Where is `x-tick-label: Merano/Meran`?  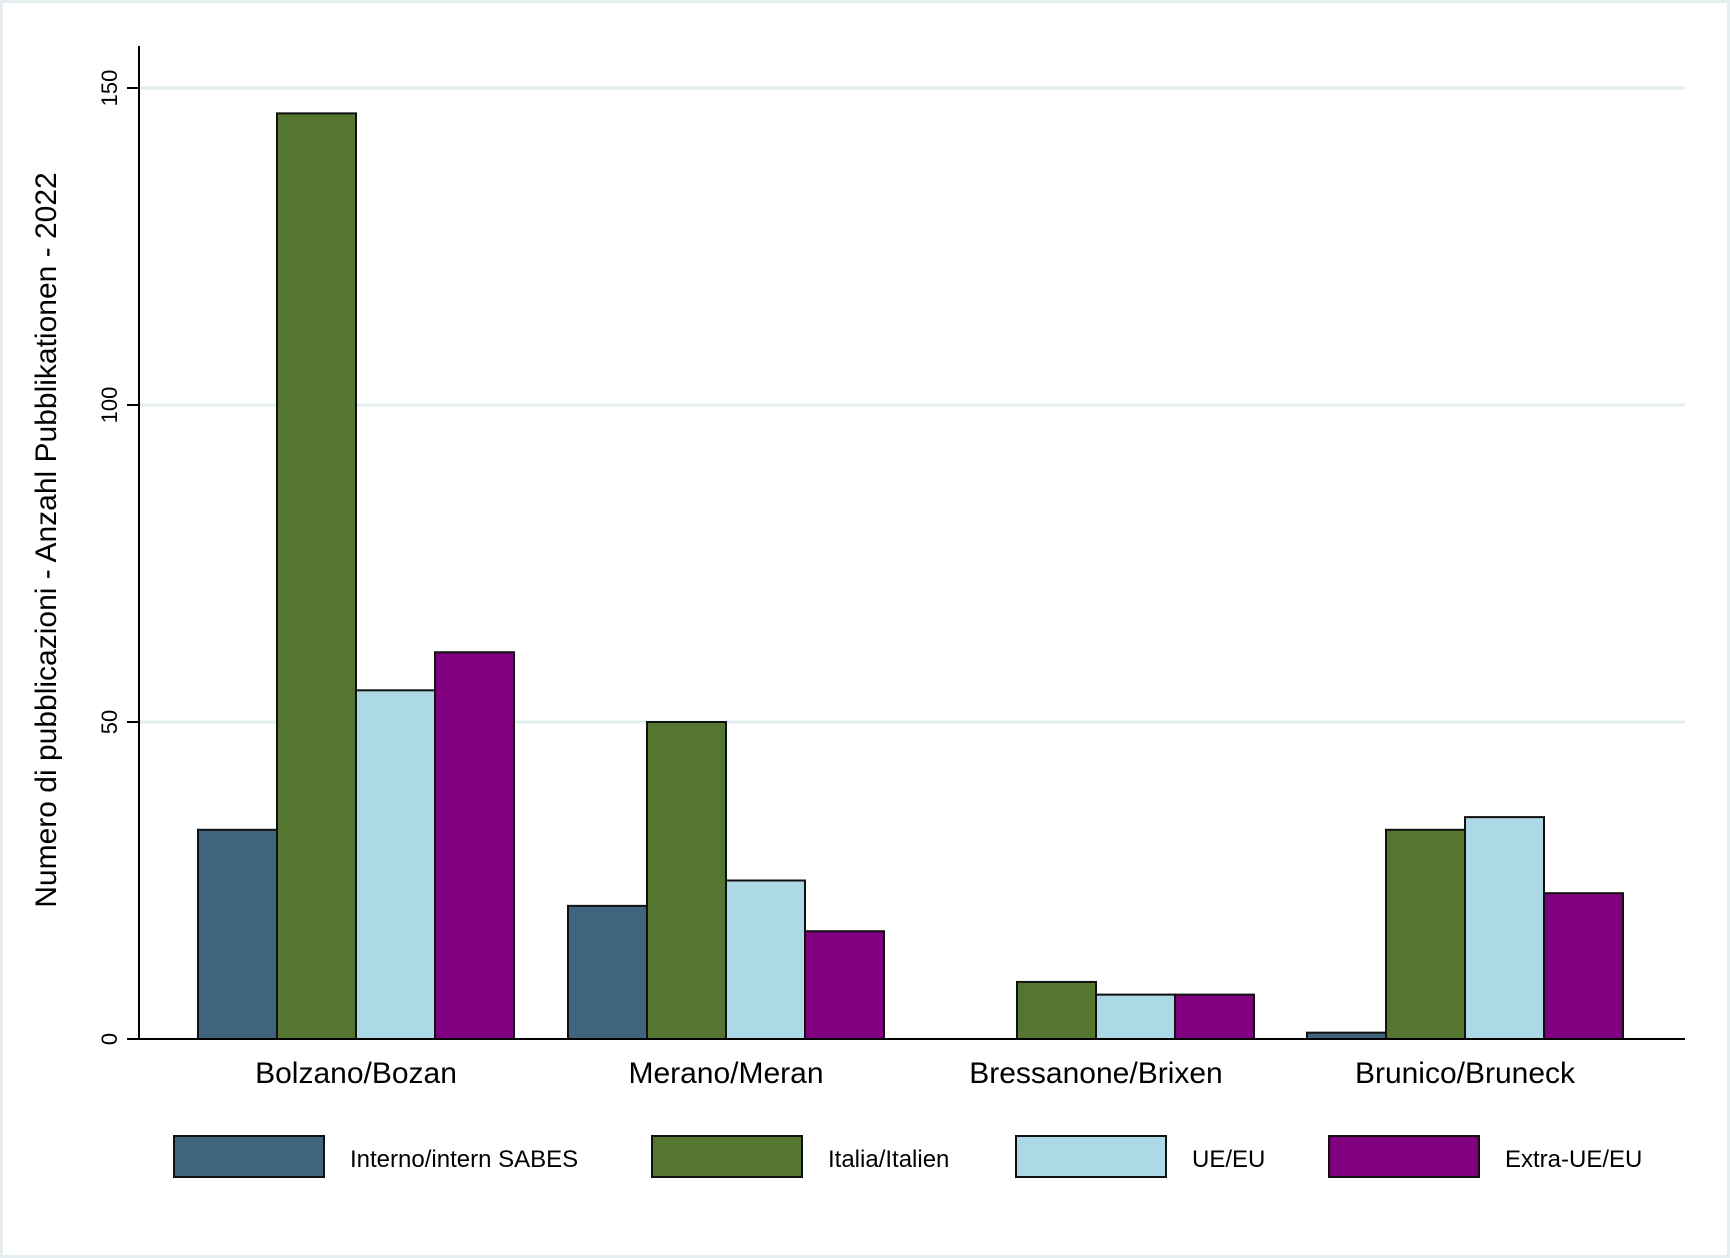
x-tick-label: Merano/Meran is located at coordinates (725, 1073).